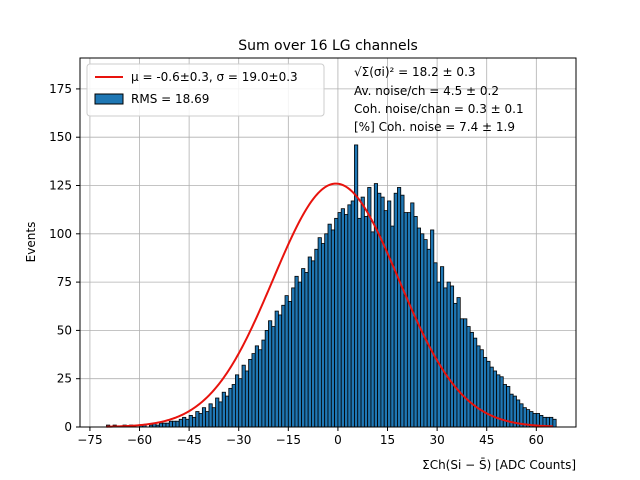 The image size is (640, 480). Describe the element at coordinates (64, 379) in the screenshot. I see `y-tick-label: 25` at that location.